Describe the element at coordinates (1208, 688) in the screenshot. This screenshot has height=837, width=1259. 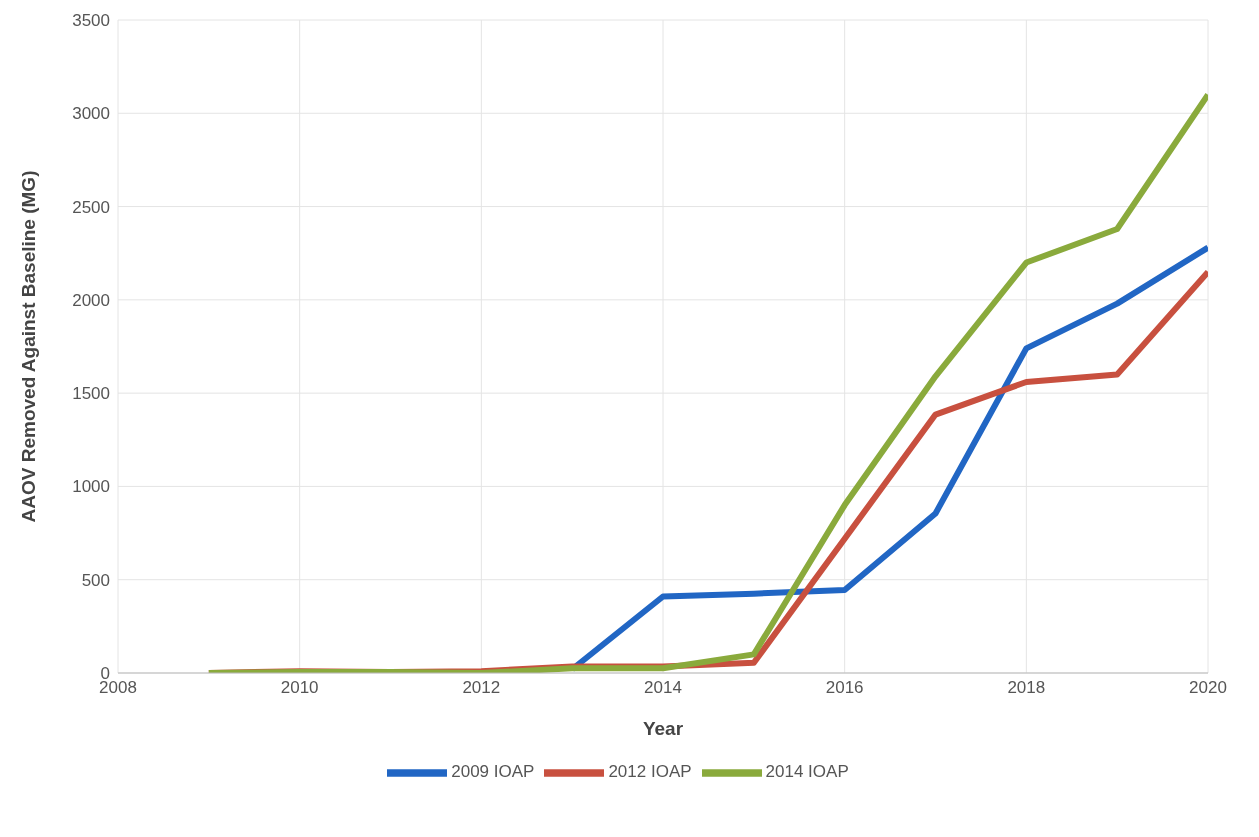
I see `x-tick-label: 2020` at that location.